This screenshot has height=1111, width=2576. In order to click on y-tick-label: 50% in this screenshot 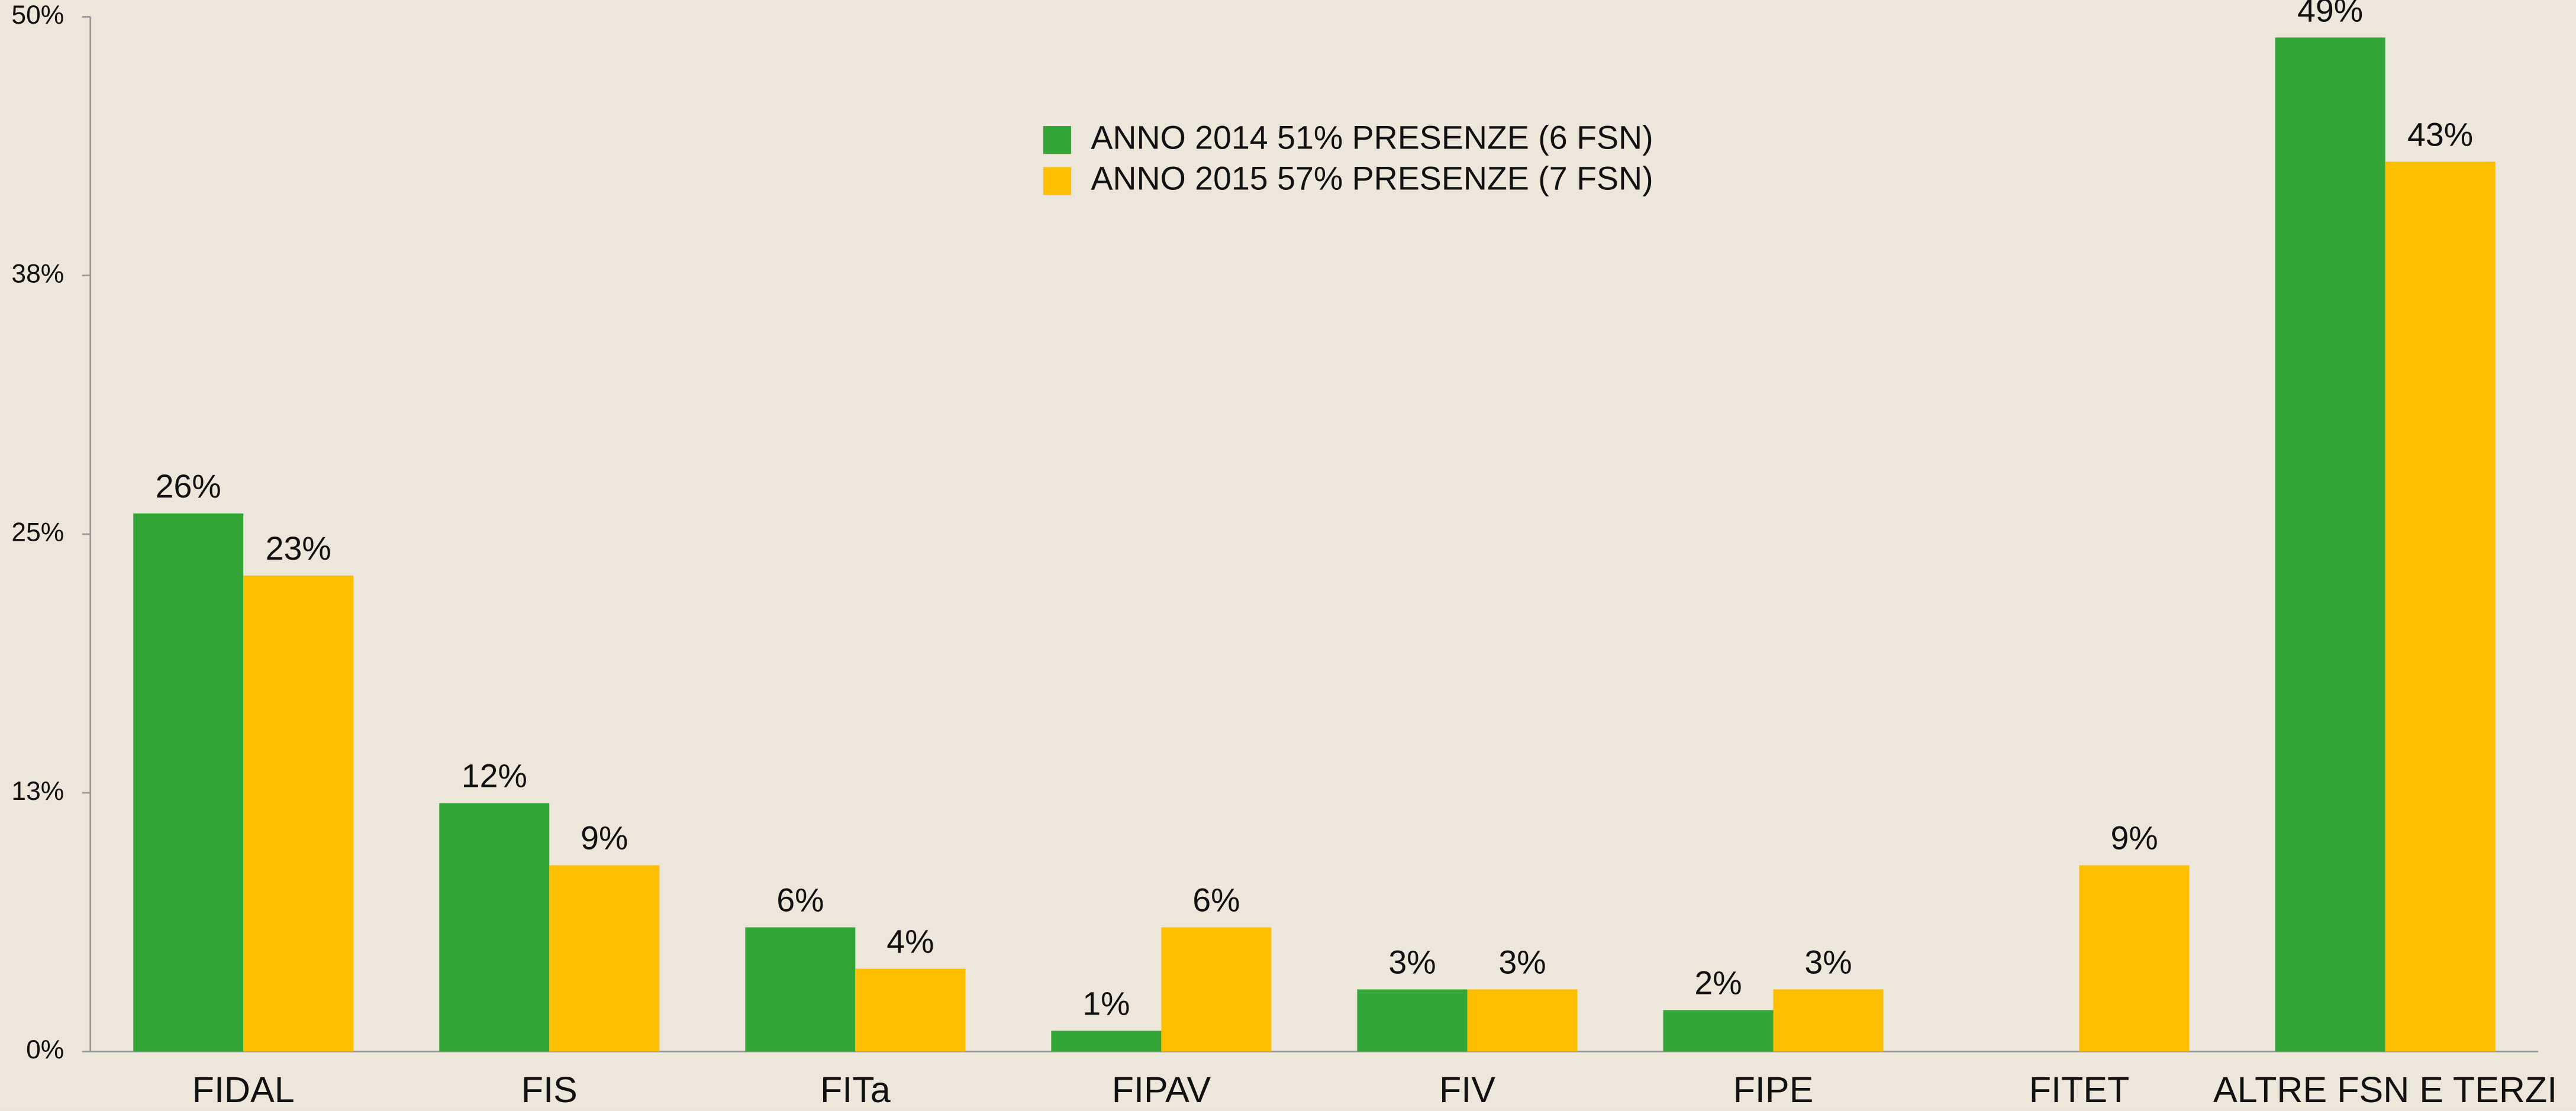, I will do `click(37, 16)`.